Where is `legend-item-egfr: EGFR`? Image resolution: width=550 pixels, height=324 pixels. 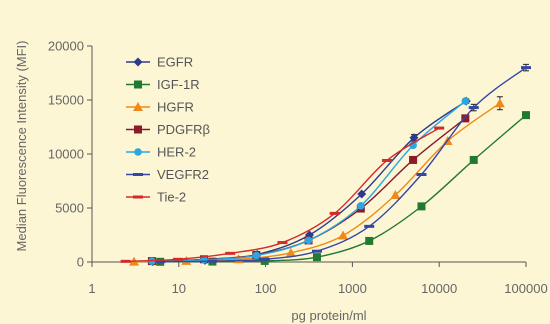 legend-item-egfr: EGFR is located at coordinates (159, 62).